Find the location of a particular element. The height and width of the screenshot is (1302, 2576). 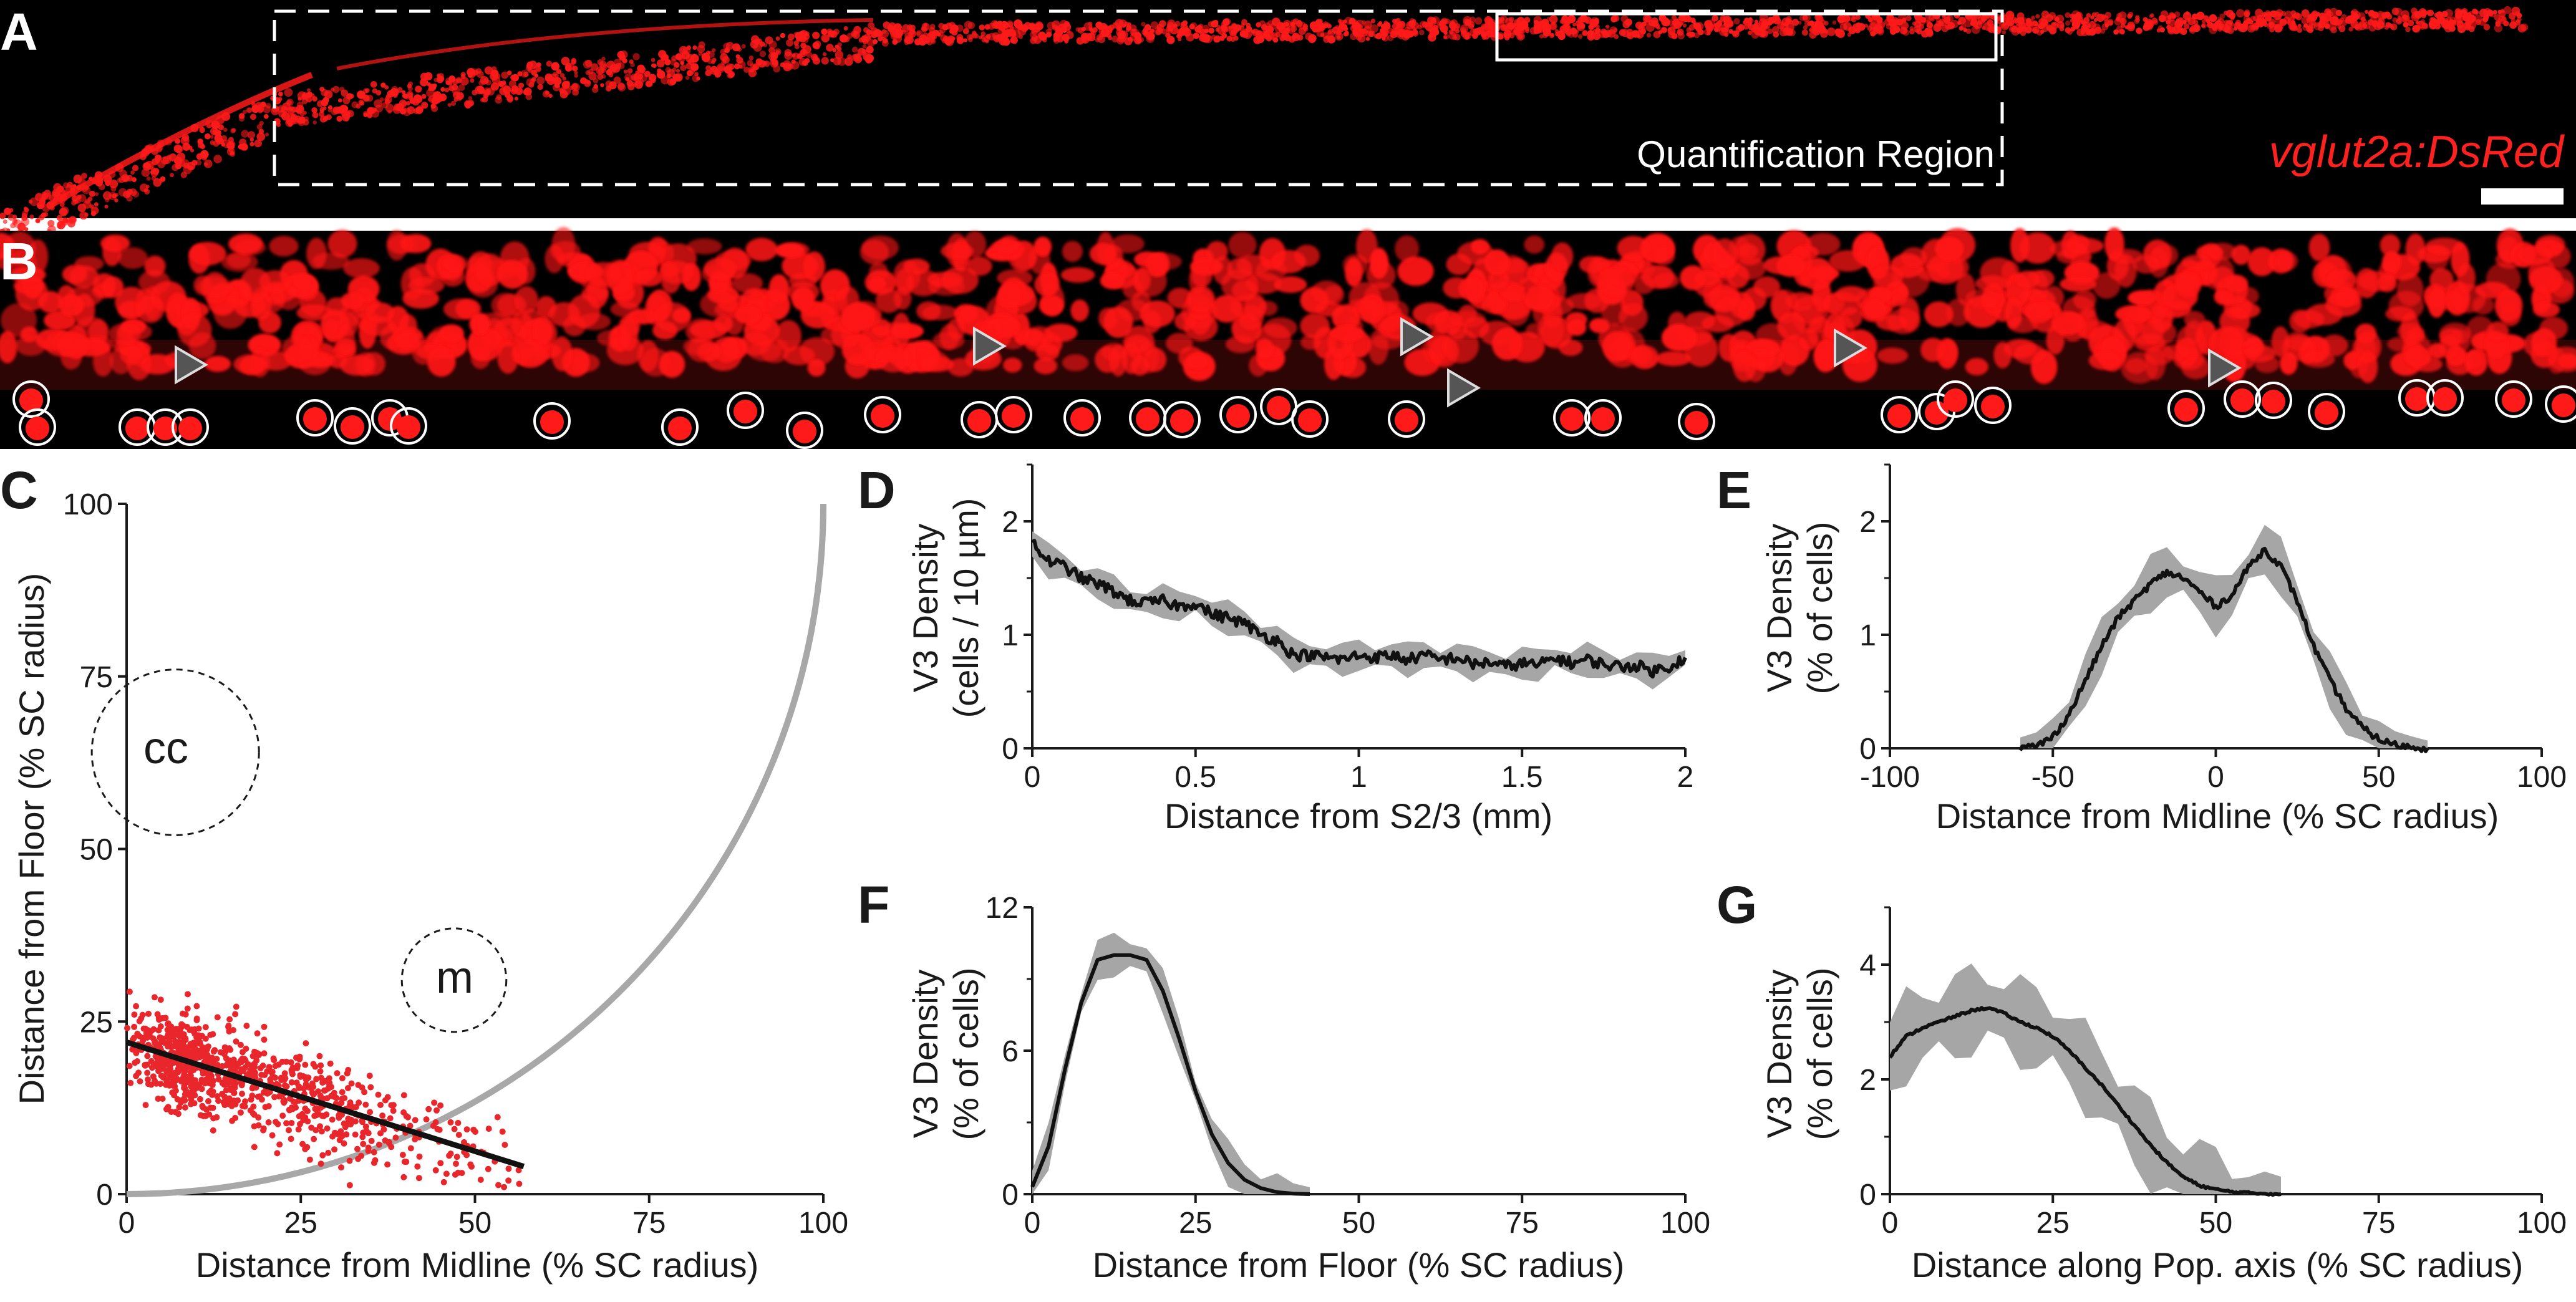

y-tick-label: 100 is located at coordinates (88, 504).